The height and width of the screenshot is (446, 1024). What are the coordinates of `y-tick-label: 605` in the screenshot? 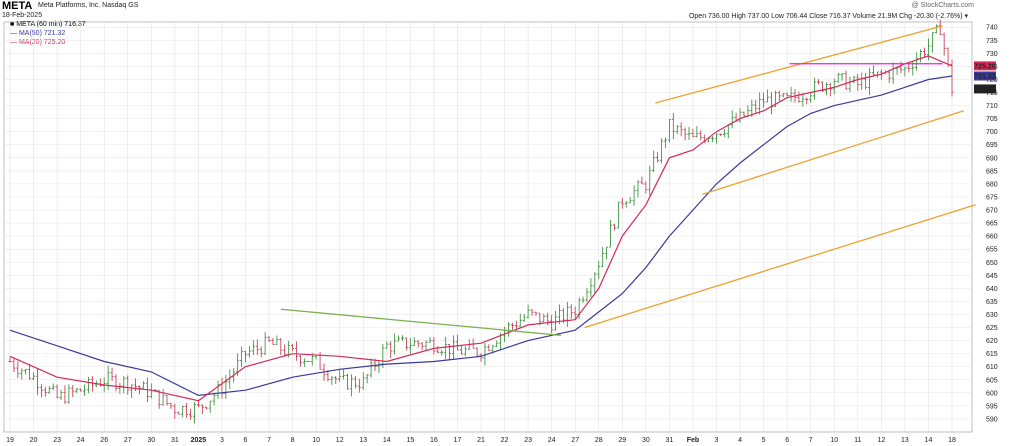 It's located at (992, 380).